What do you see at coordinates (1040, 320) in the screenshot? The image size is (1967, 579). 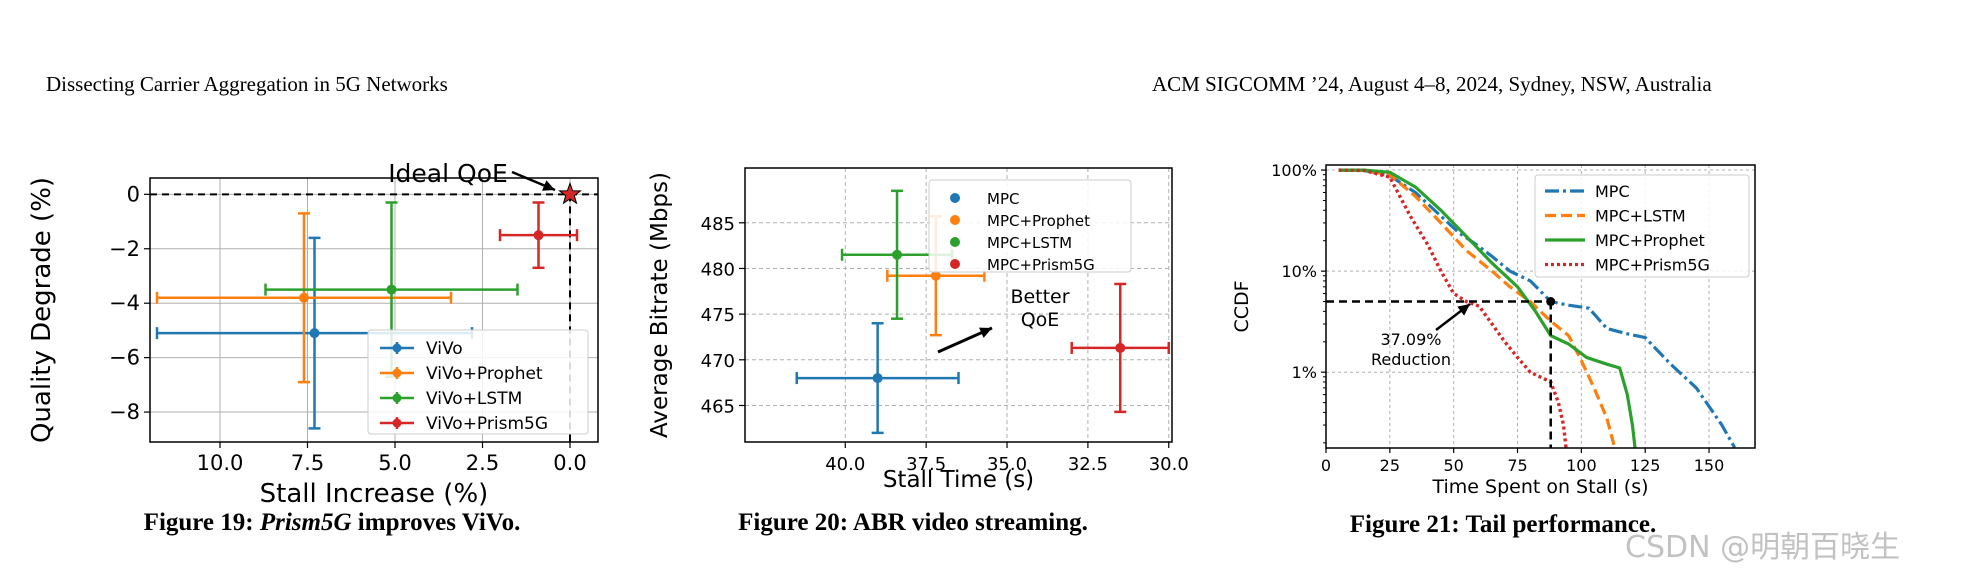 I see `annotation-qoe: QoE` at bounding box center [1040, 320].